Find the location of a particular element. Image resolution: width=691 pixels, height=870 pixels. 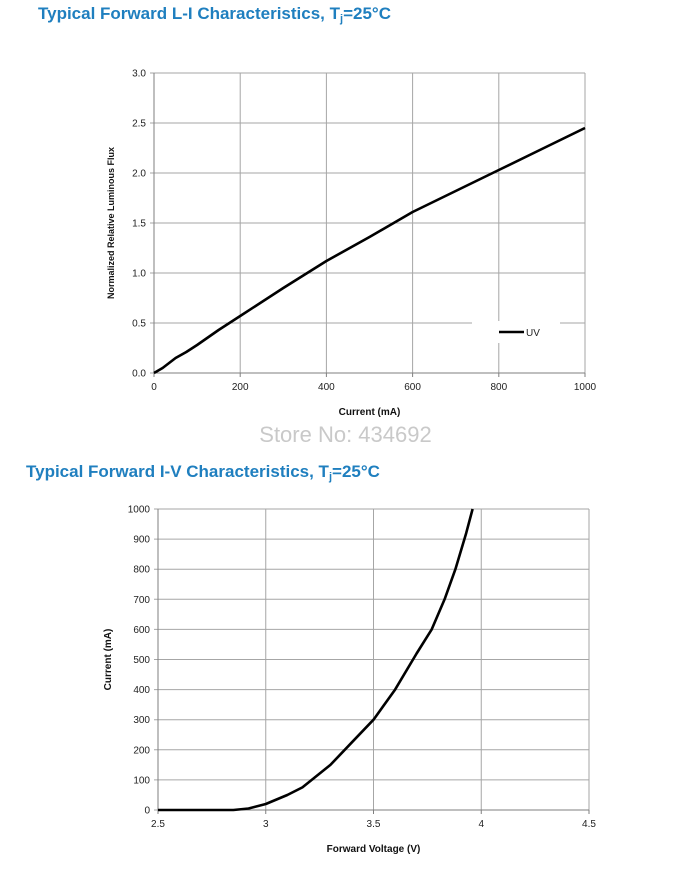

li-legend-label: UV is located at coordinates (533, 333).